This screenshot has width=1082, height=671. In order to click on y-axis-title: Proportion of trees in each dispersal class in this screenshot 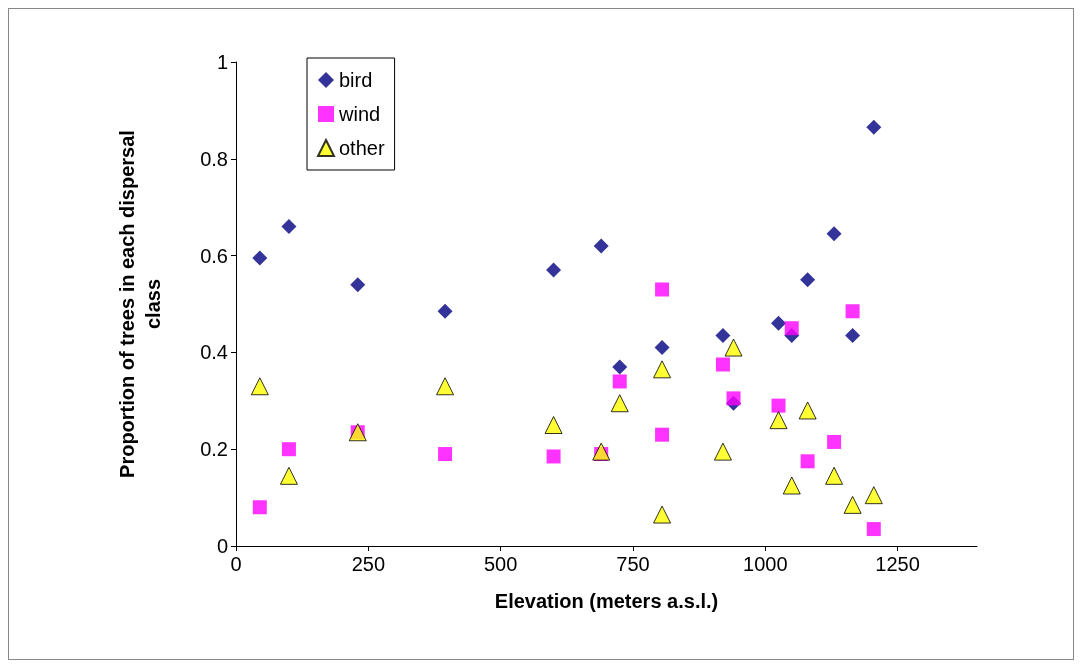, I will do `click(140, 304)`.